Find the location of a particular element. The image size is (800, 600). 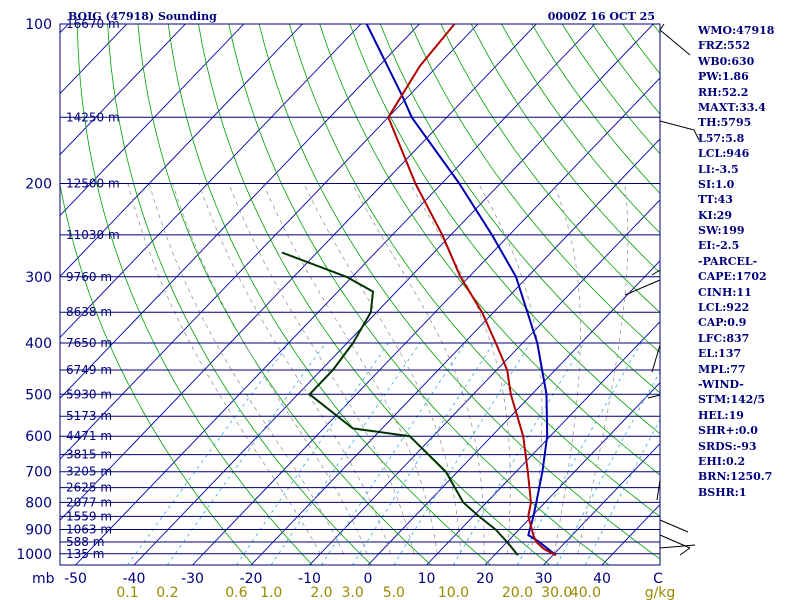

index-item: SRDS:-93 is located at coordinates (727, 446).